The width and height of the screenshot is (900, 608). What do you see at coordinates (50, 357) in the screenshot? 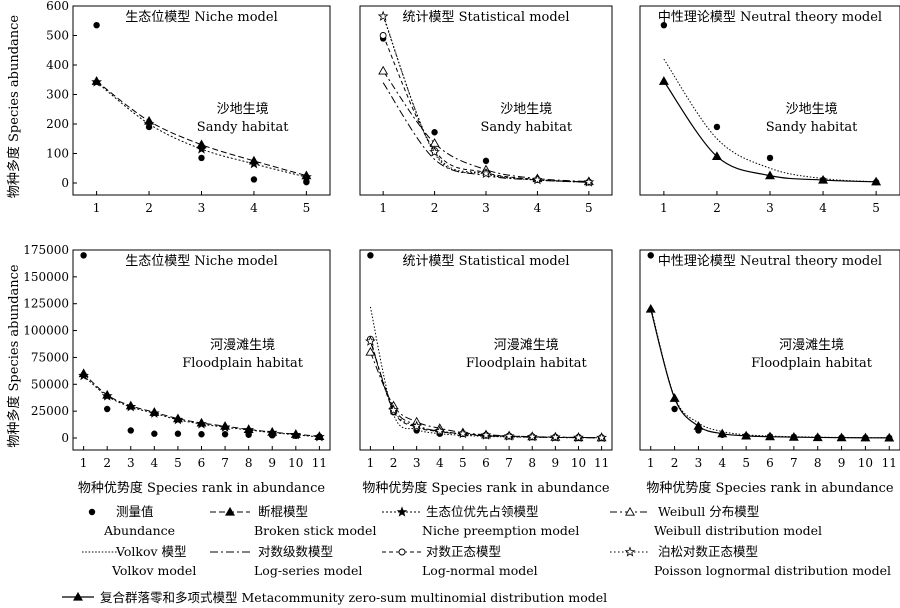
I see `y-tick-label: 75000` at bounding box center [50, 357].